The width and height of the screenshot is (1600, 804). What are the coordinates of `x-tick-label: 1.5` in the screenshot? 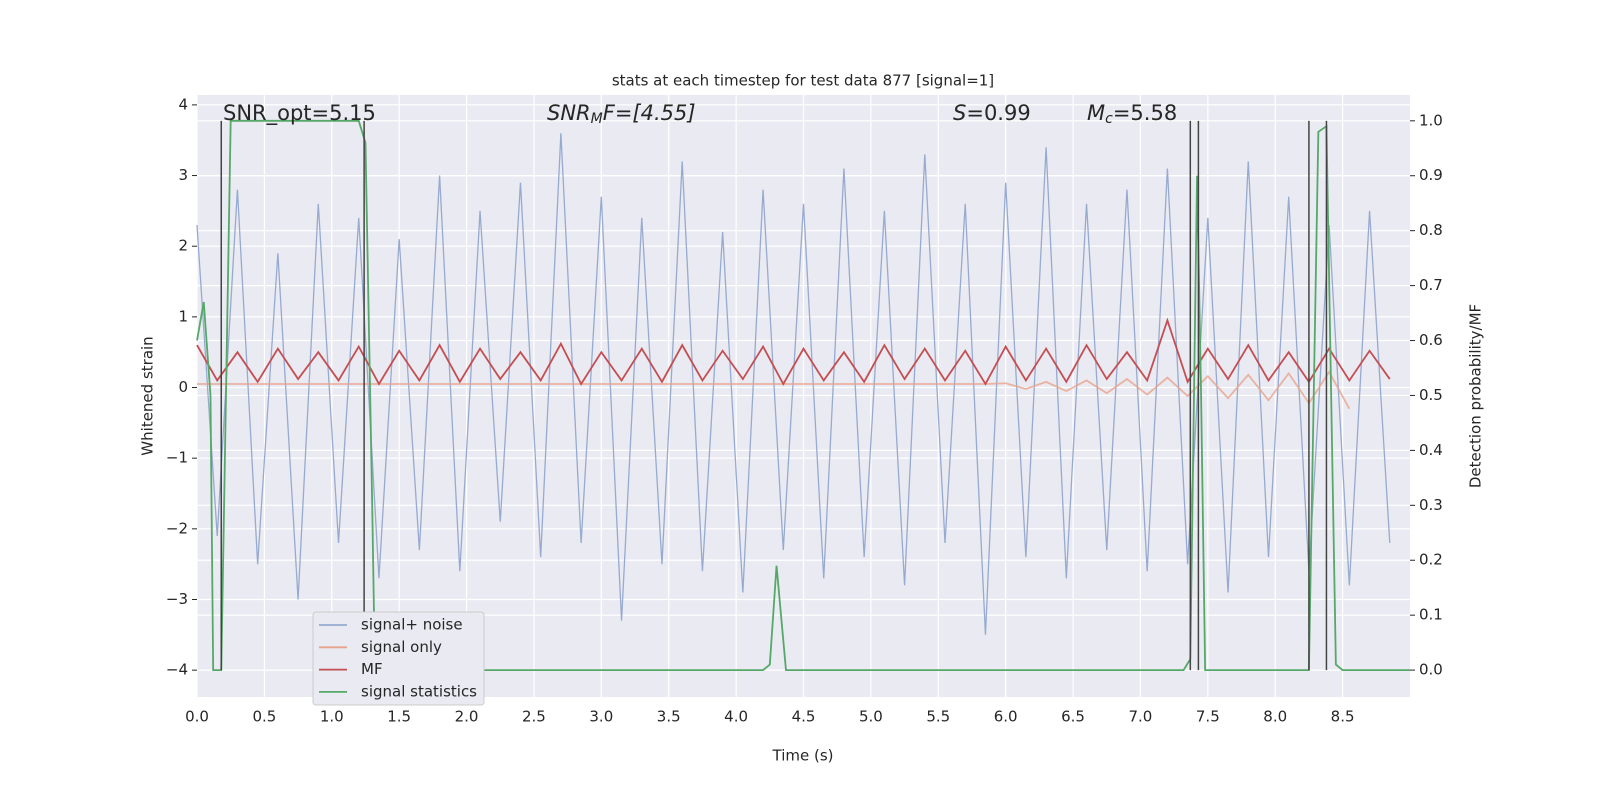 It's located at (399, 717).